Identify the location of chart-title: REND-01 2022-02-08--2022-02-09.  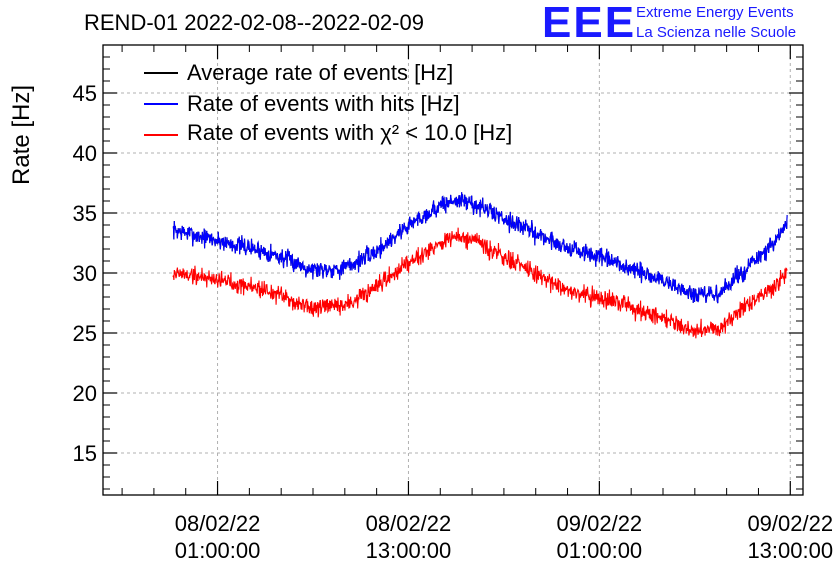
(254, 22).